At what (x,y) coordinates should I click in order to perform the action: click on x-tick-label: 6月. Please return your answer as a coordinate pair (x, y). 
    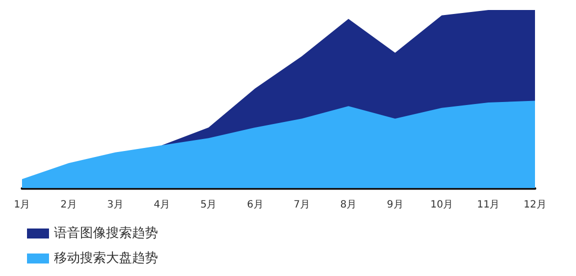
    Looking at the image, I should click on (255, 205).